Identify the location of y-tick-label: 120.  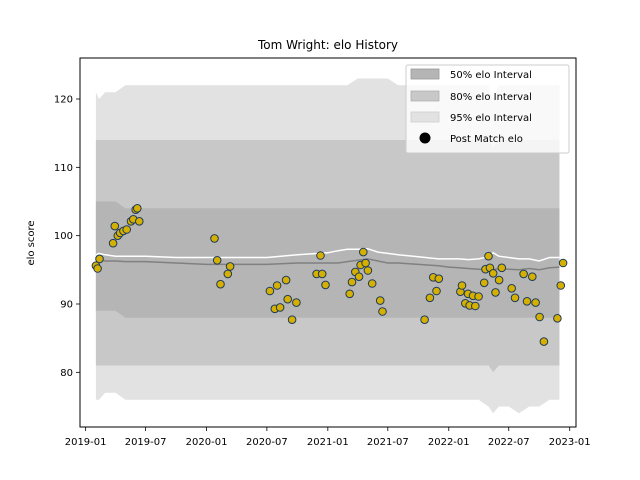
(63, 100).